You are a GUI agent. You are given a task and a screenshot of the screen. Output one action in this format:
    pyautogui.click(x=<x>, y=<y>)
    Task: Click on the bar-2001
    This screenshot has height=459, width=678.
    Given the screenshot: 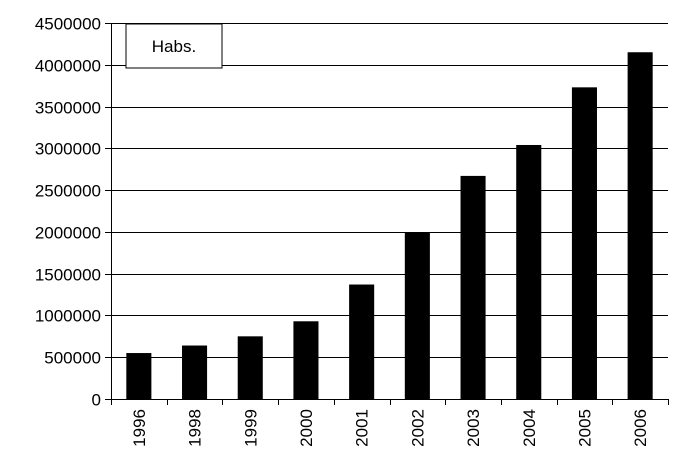 What is the action you would take?
    pyautogui.click(x=362, y=341)
    